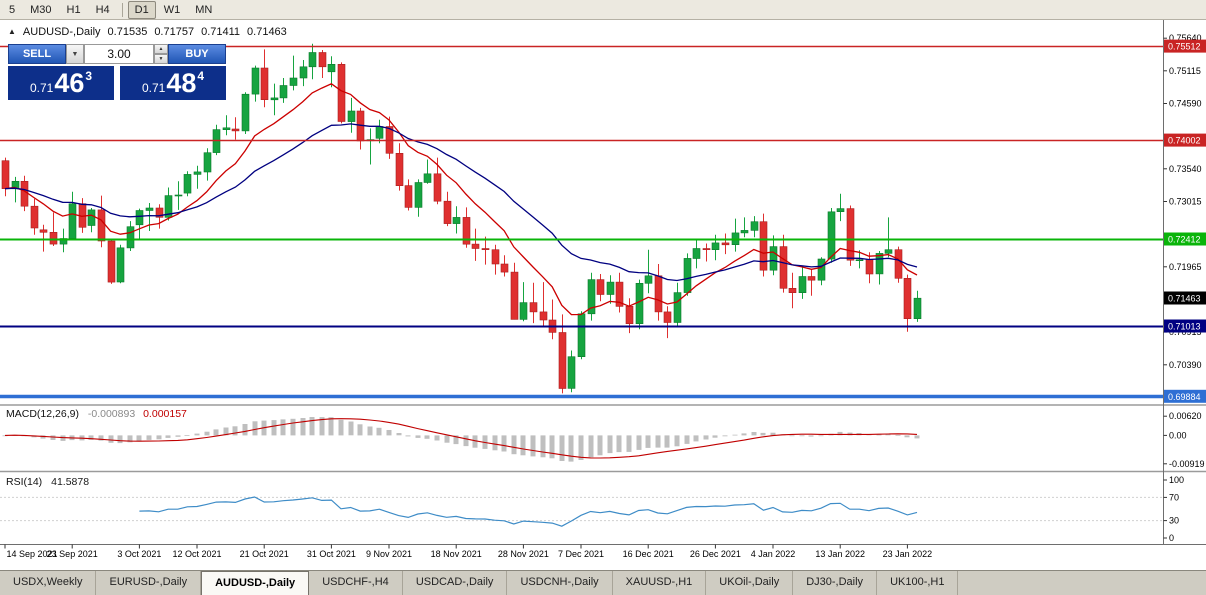 This screenshot has width=1206, height=595. Describe the element at coordinates (119, 54) in the screenshot. I see `volume-input: 3.00` at that location.